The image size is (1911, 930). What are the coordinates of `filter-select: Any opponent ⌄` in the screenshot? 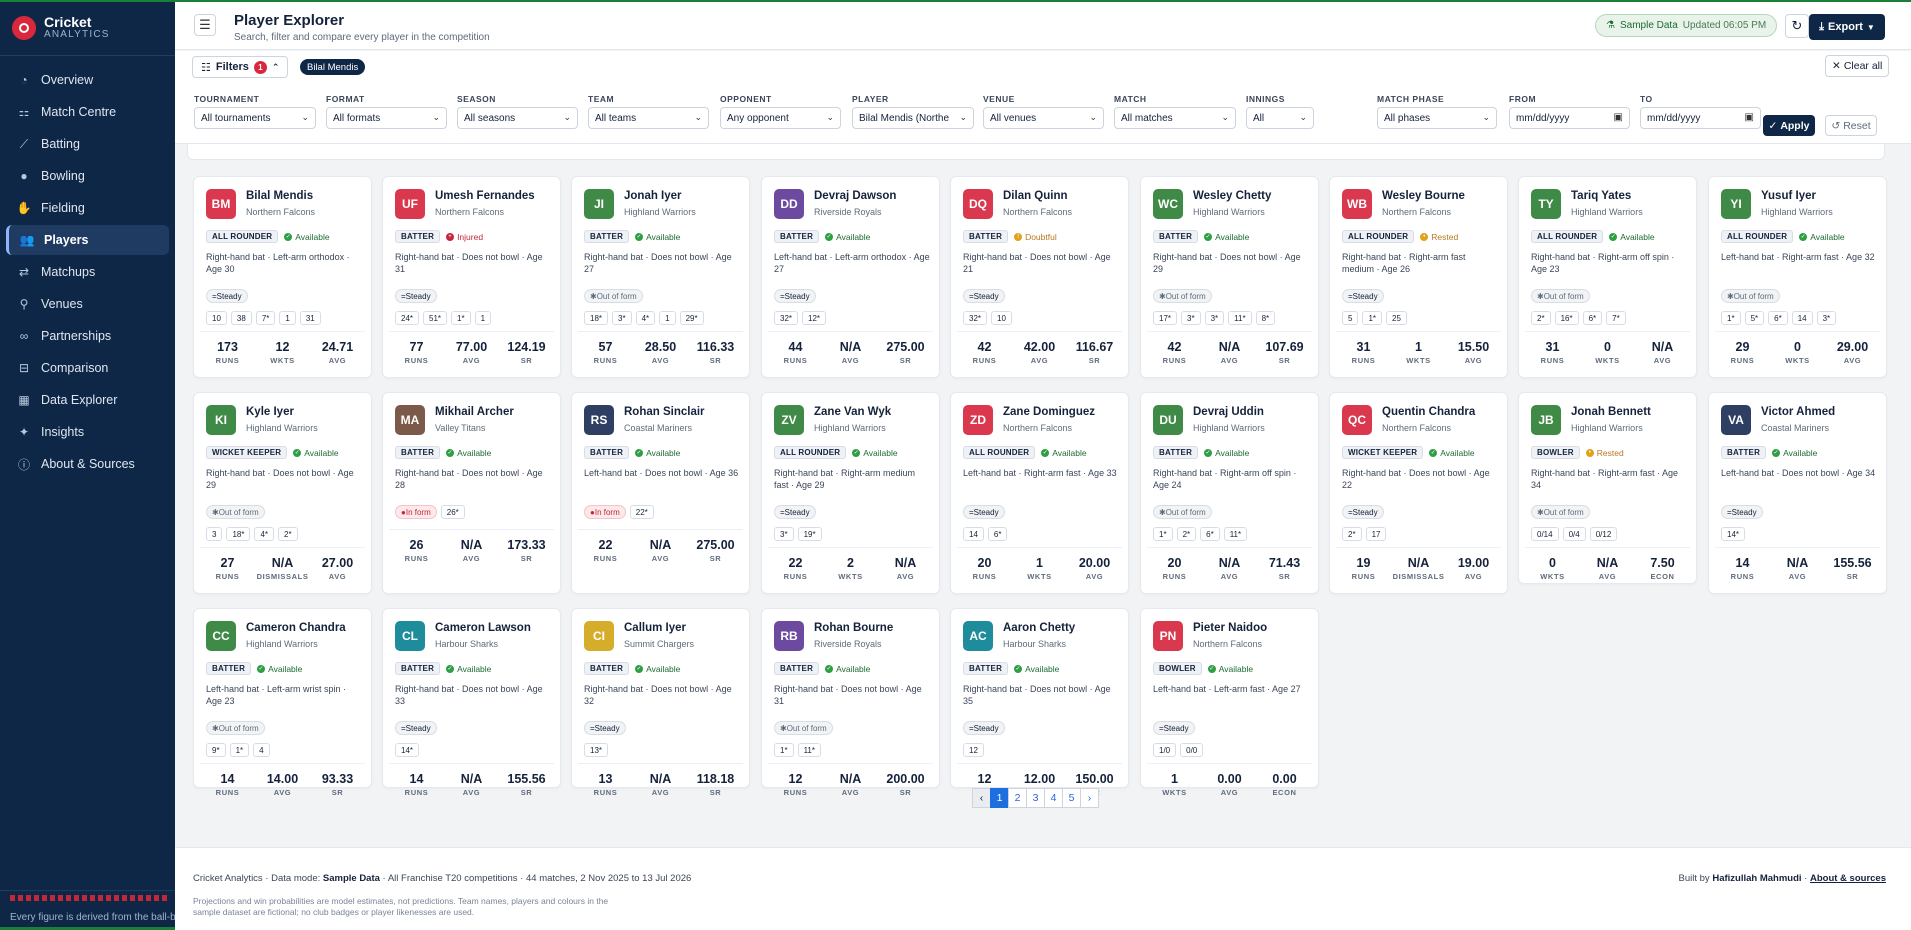 It's located at (780, 118).